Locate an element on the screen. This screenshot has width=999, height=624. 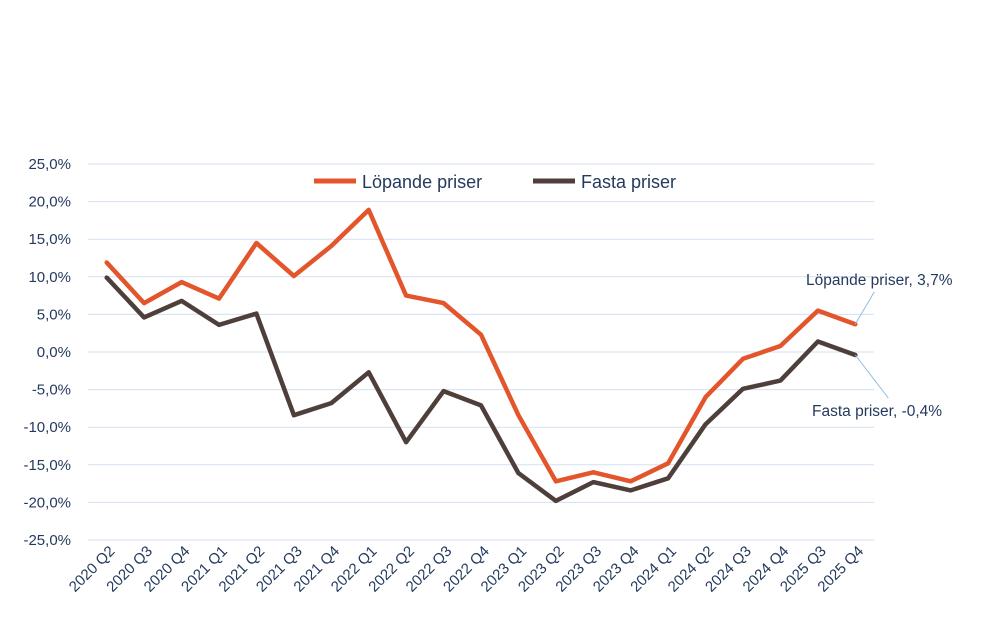
y-tick-label: 25,0% is located at coordinates (49, 164).